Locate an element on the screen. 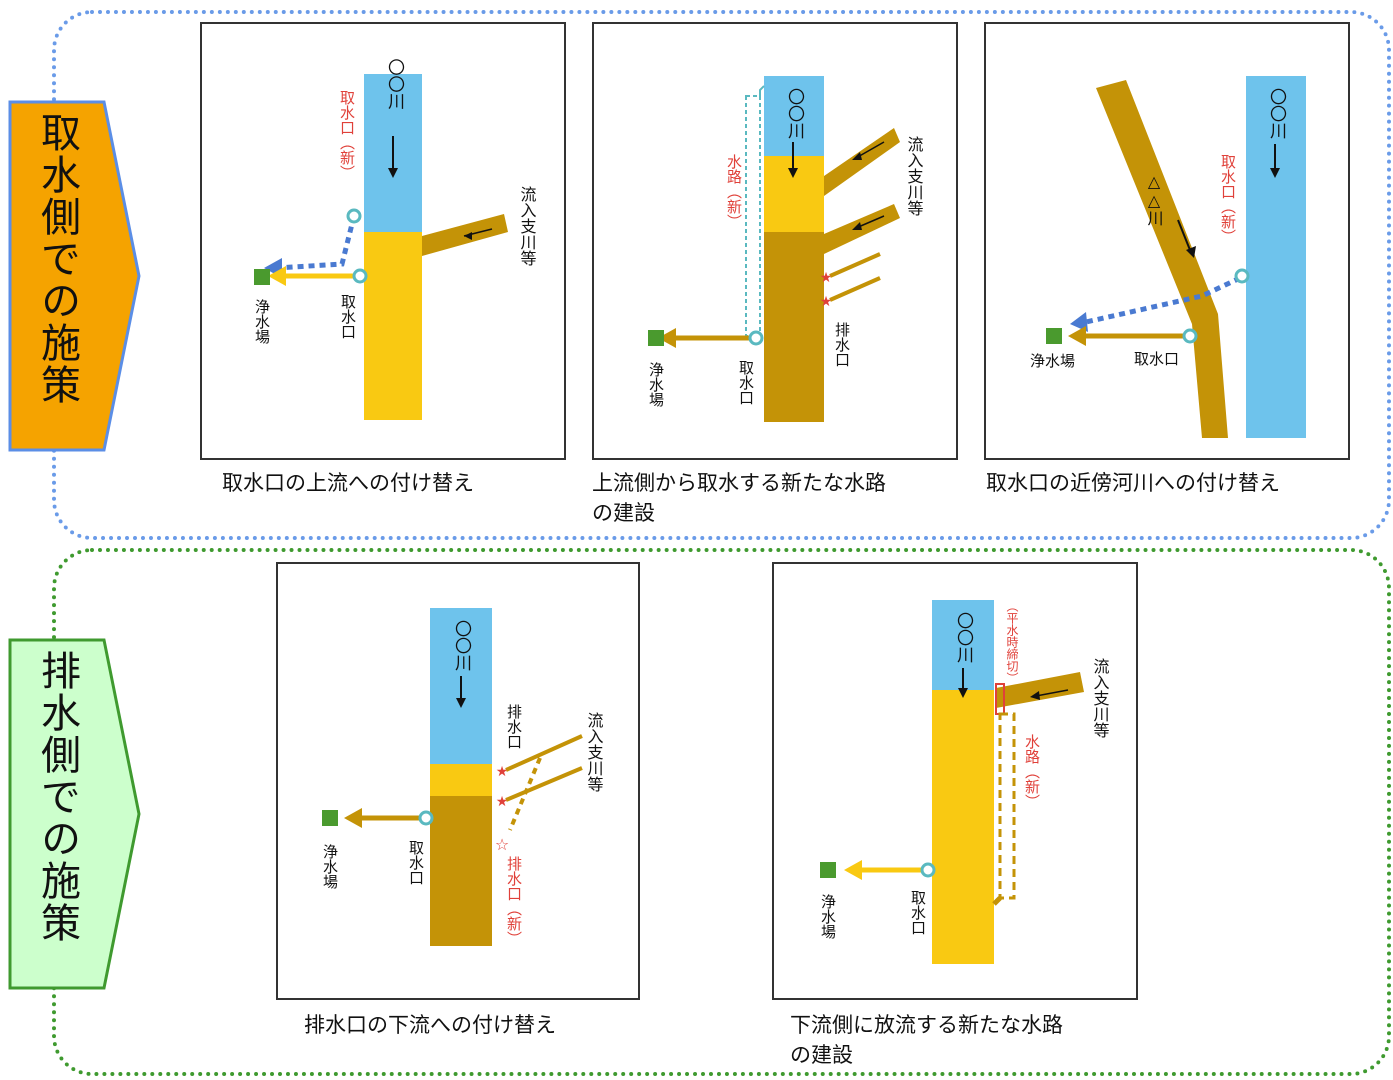 The width and height of the screenshot is (1393, 1080). new-intake-blue-dotted-line is located at coordinates (316, 243).